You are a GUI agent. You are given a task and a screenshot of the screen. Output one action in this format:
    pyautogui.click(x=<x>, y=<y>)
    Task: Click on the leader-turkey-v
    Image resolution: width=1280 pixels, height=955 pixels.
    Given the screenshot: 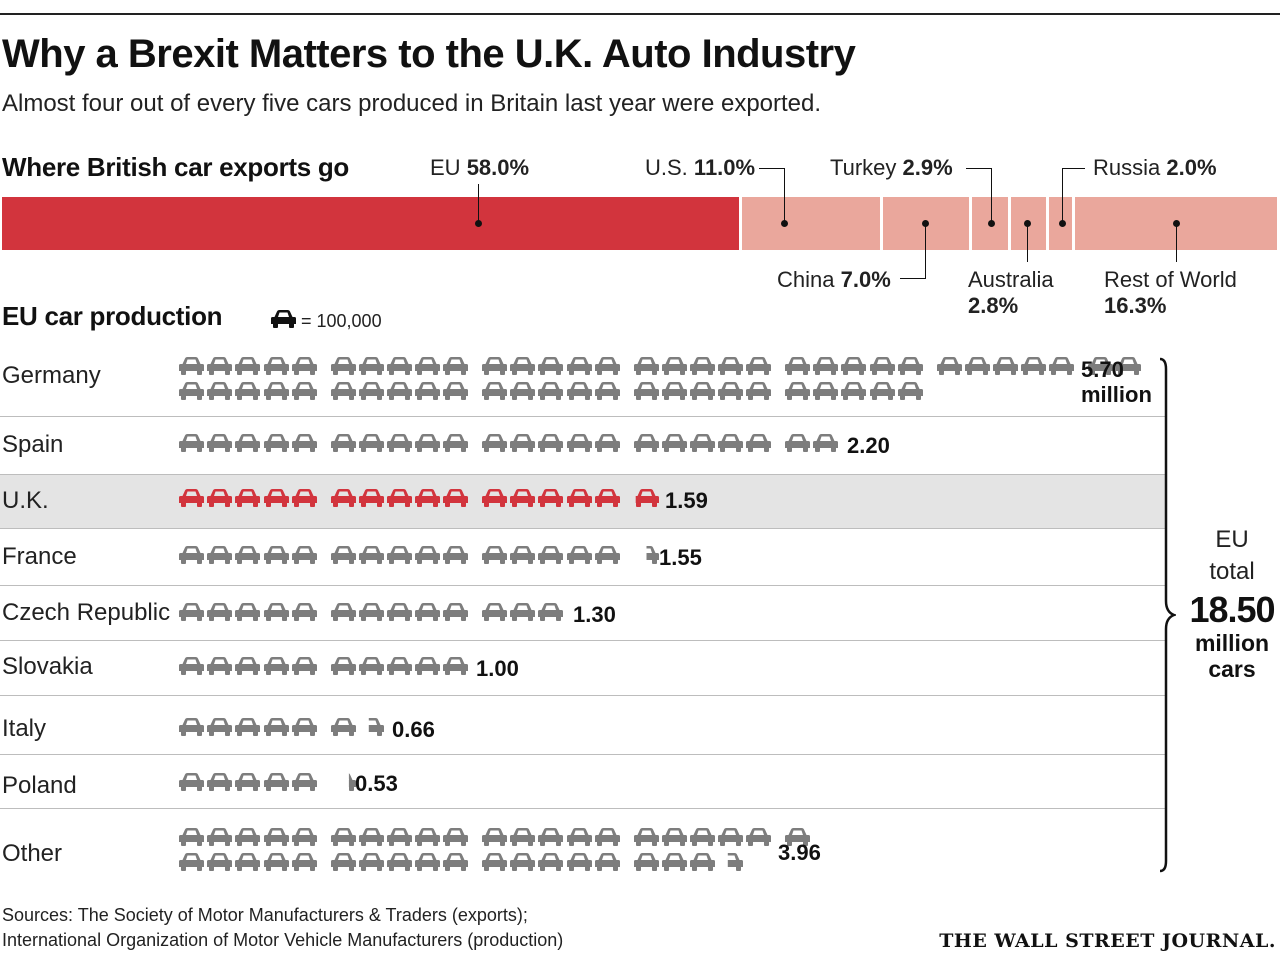 What is the action you would take?
    pyautogui.click(x=991, y=195)
    